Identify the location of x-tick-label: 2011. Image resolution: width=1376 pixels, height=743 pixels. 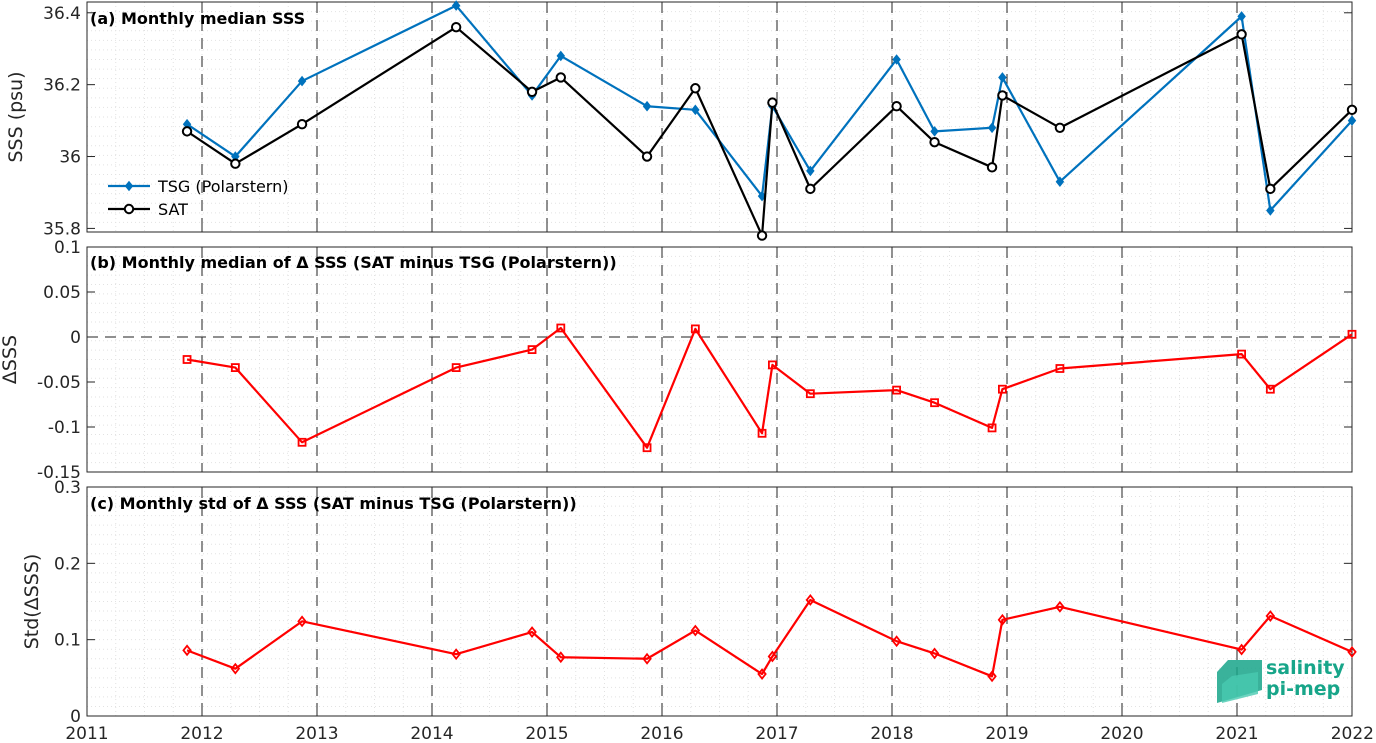
(86, 733).